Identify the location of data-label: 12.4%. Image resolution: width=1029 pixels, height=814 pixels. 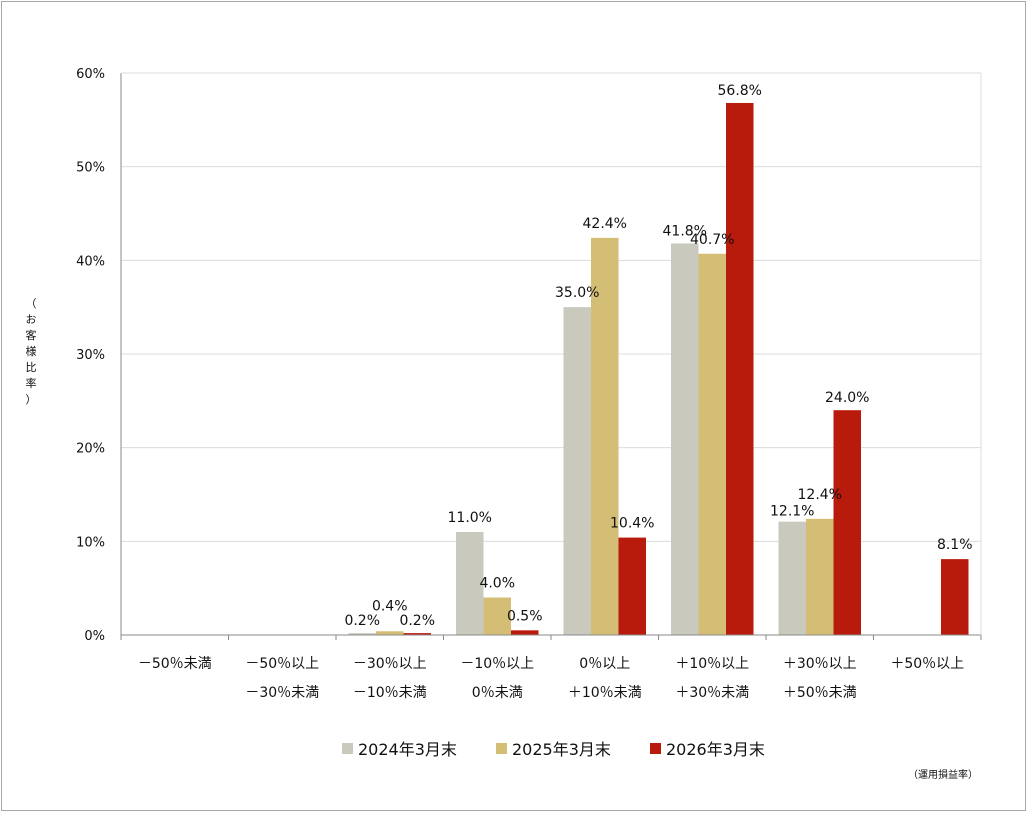
(820, 495).